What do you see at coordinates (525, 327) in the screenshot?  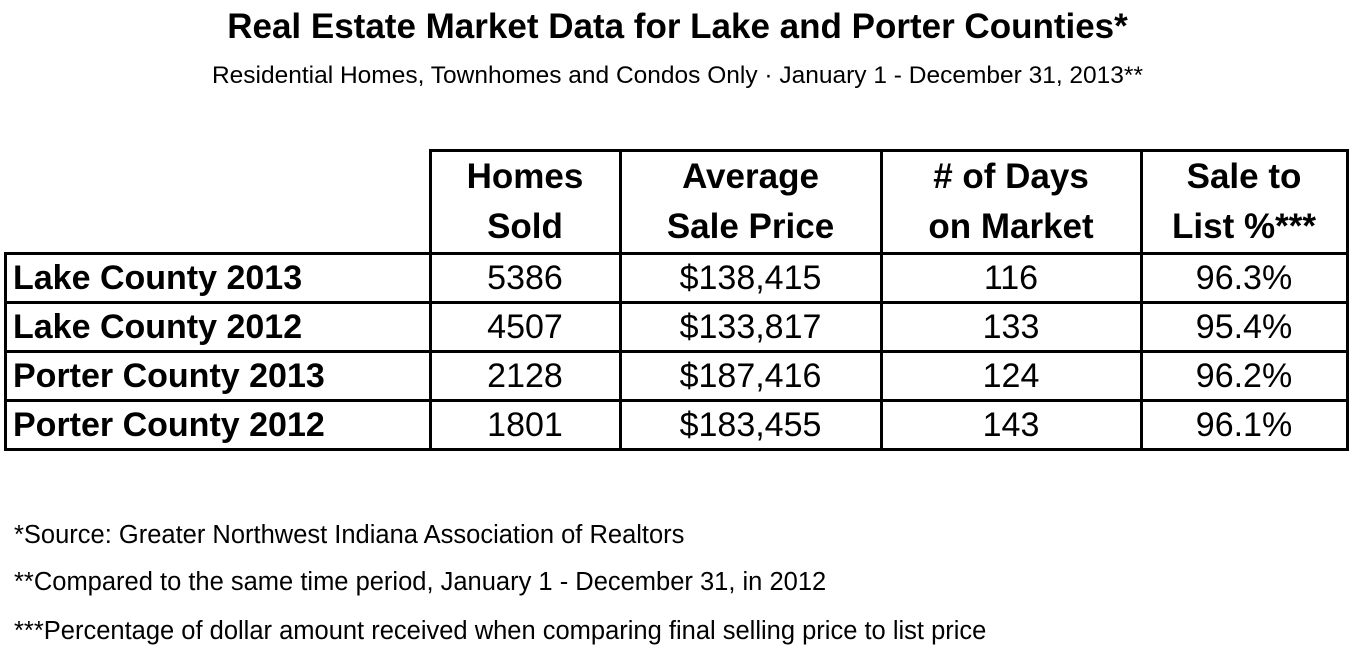 I see `homes-sold-cell: 4507` at bounding box center [525, 327].